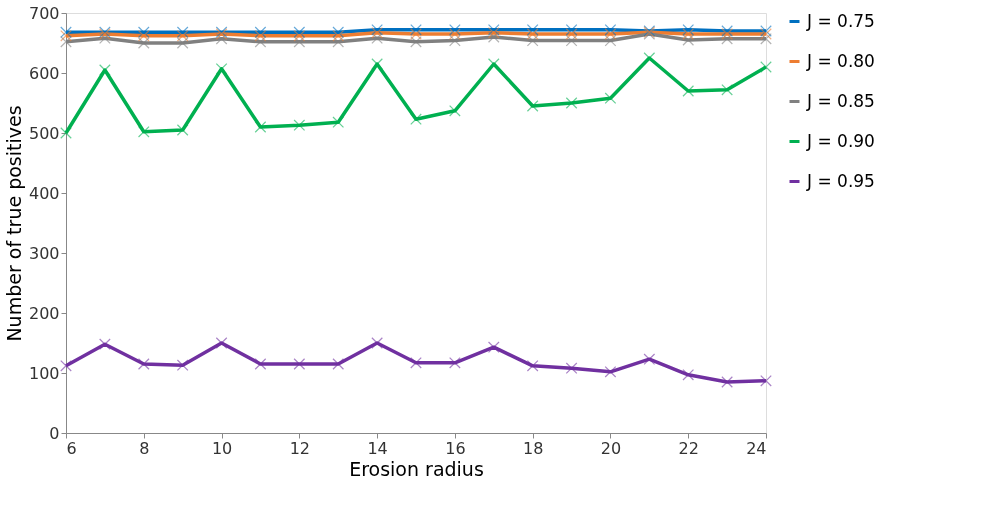 Image resolution: width=1003 pixels, height=531 pixels. I want to click on x-tick-label: 18, so click(533, 448).